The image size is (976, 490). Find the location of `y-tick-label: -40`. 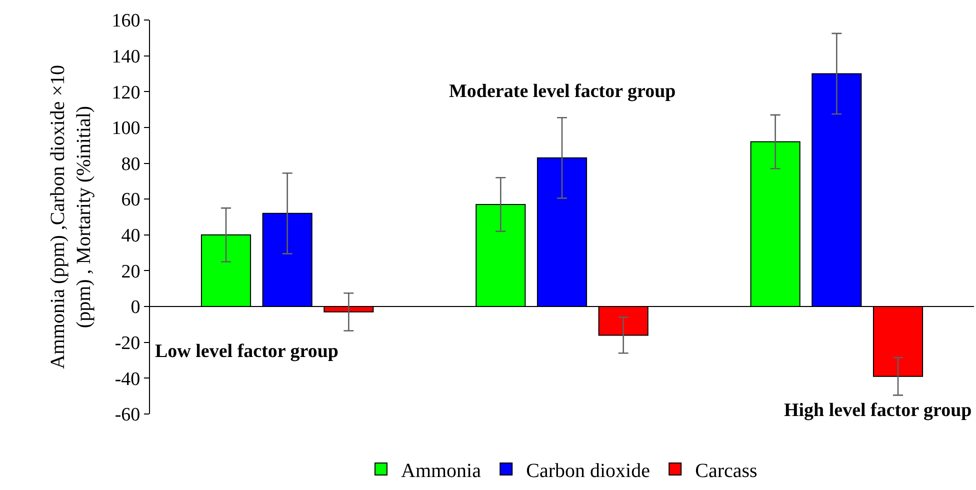

y-tick-label: -40 is located at coordinates (127, 379).